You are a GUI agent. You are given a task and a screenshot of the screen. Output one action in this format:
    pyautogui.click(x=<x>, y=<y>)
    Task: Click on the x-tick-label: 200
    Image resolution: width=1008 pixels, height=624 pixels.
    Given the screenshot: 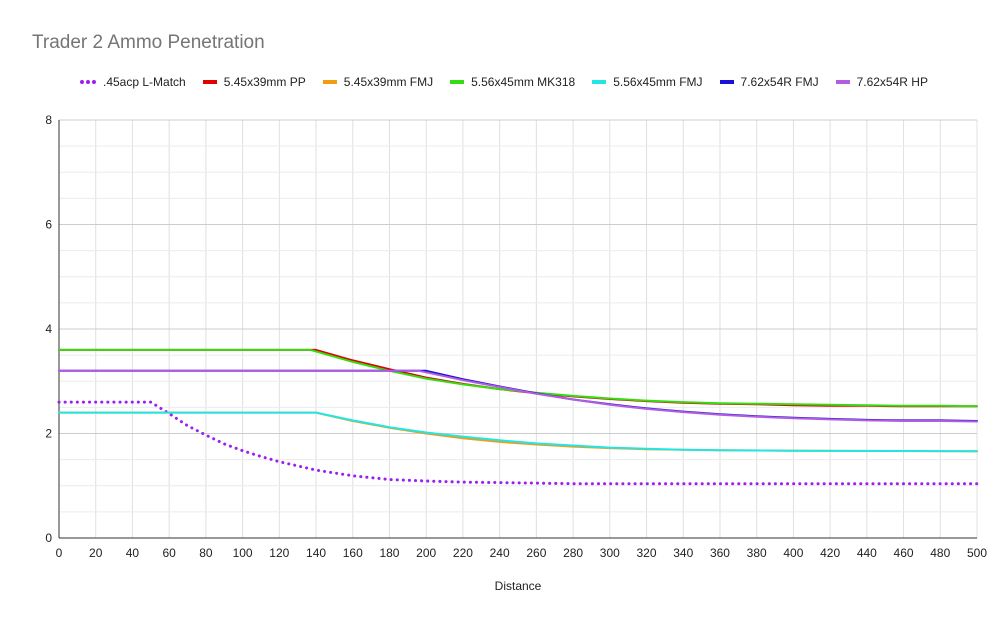 What is the action you would take?
    pyautogui.click(x=426, y=553)
    